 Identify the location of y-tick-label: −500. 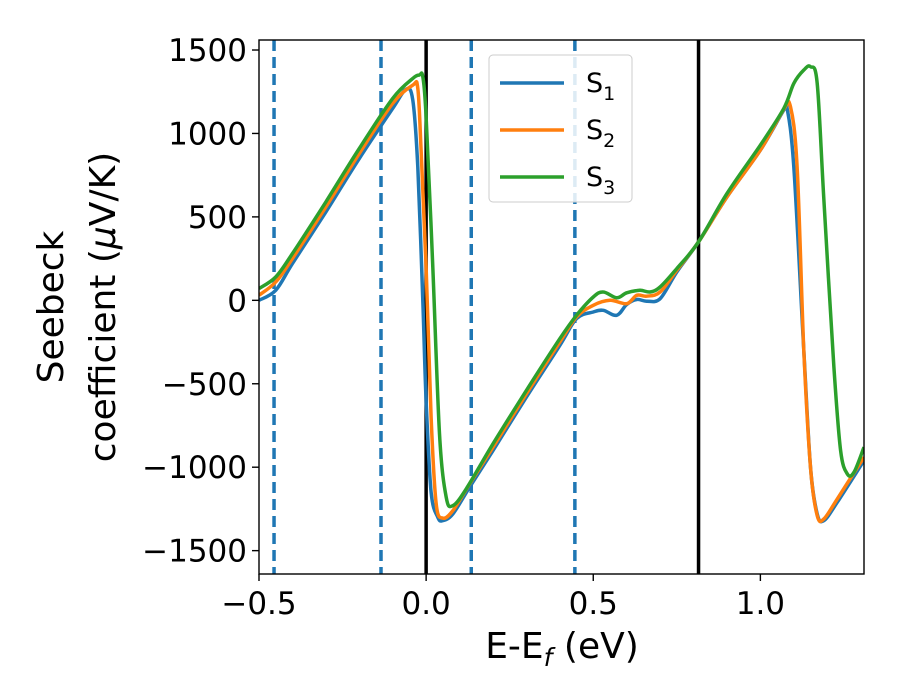
(204, 385).